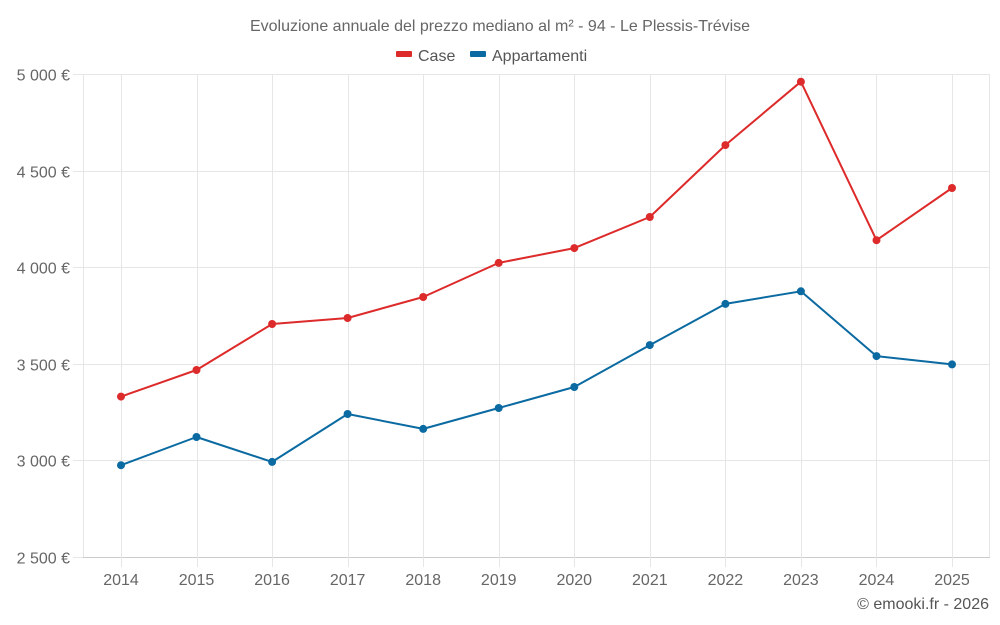  I want to click on x-tick-label: 2017, so click(348, 580).